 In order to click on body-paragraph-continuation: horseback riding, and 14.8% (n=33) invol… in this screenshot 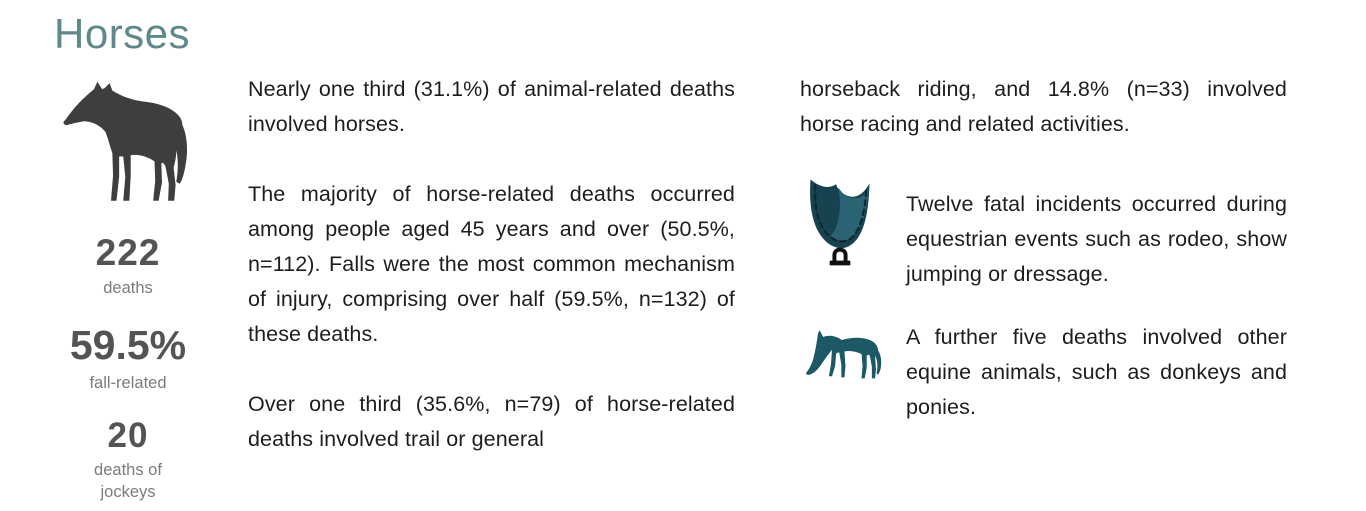, I will do `click(1043, 106)`.